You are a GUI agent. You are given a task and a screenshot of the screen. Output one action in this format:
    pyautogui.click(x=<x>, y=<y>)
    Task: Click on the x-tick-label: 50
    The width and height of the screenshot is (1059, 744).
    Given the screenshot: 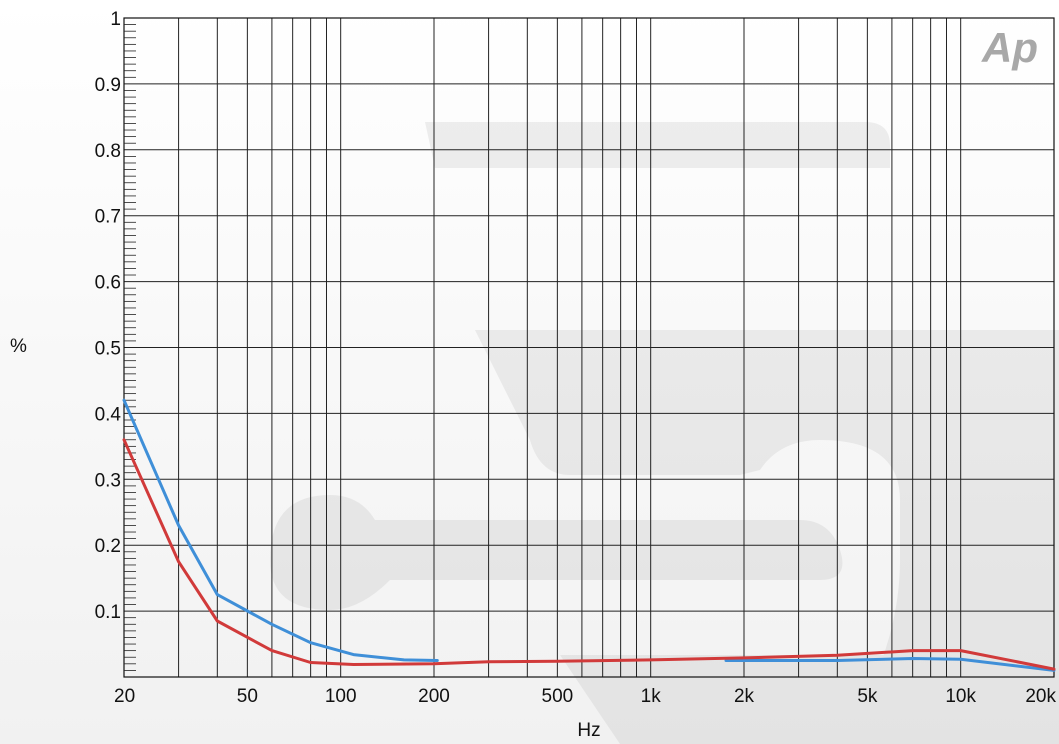 What is the action you would take?
    pyautogui.click(x=247, y=696)
    